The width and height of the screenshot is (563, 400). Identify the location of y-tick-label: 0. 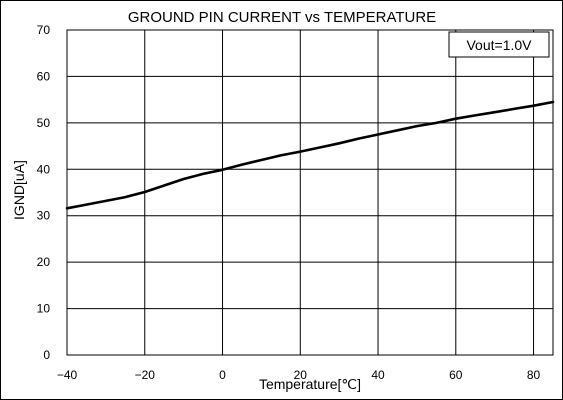
(46, 355).